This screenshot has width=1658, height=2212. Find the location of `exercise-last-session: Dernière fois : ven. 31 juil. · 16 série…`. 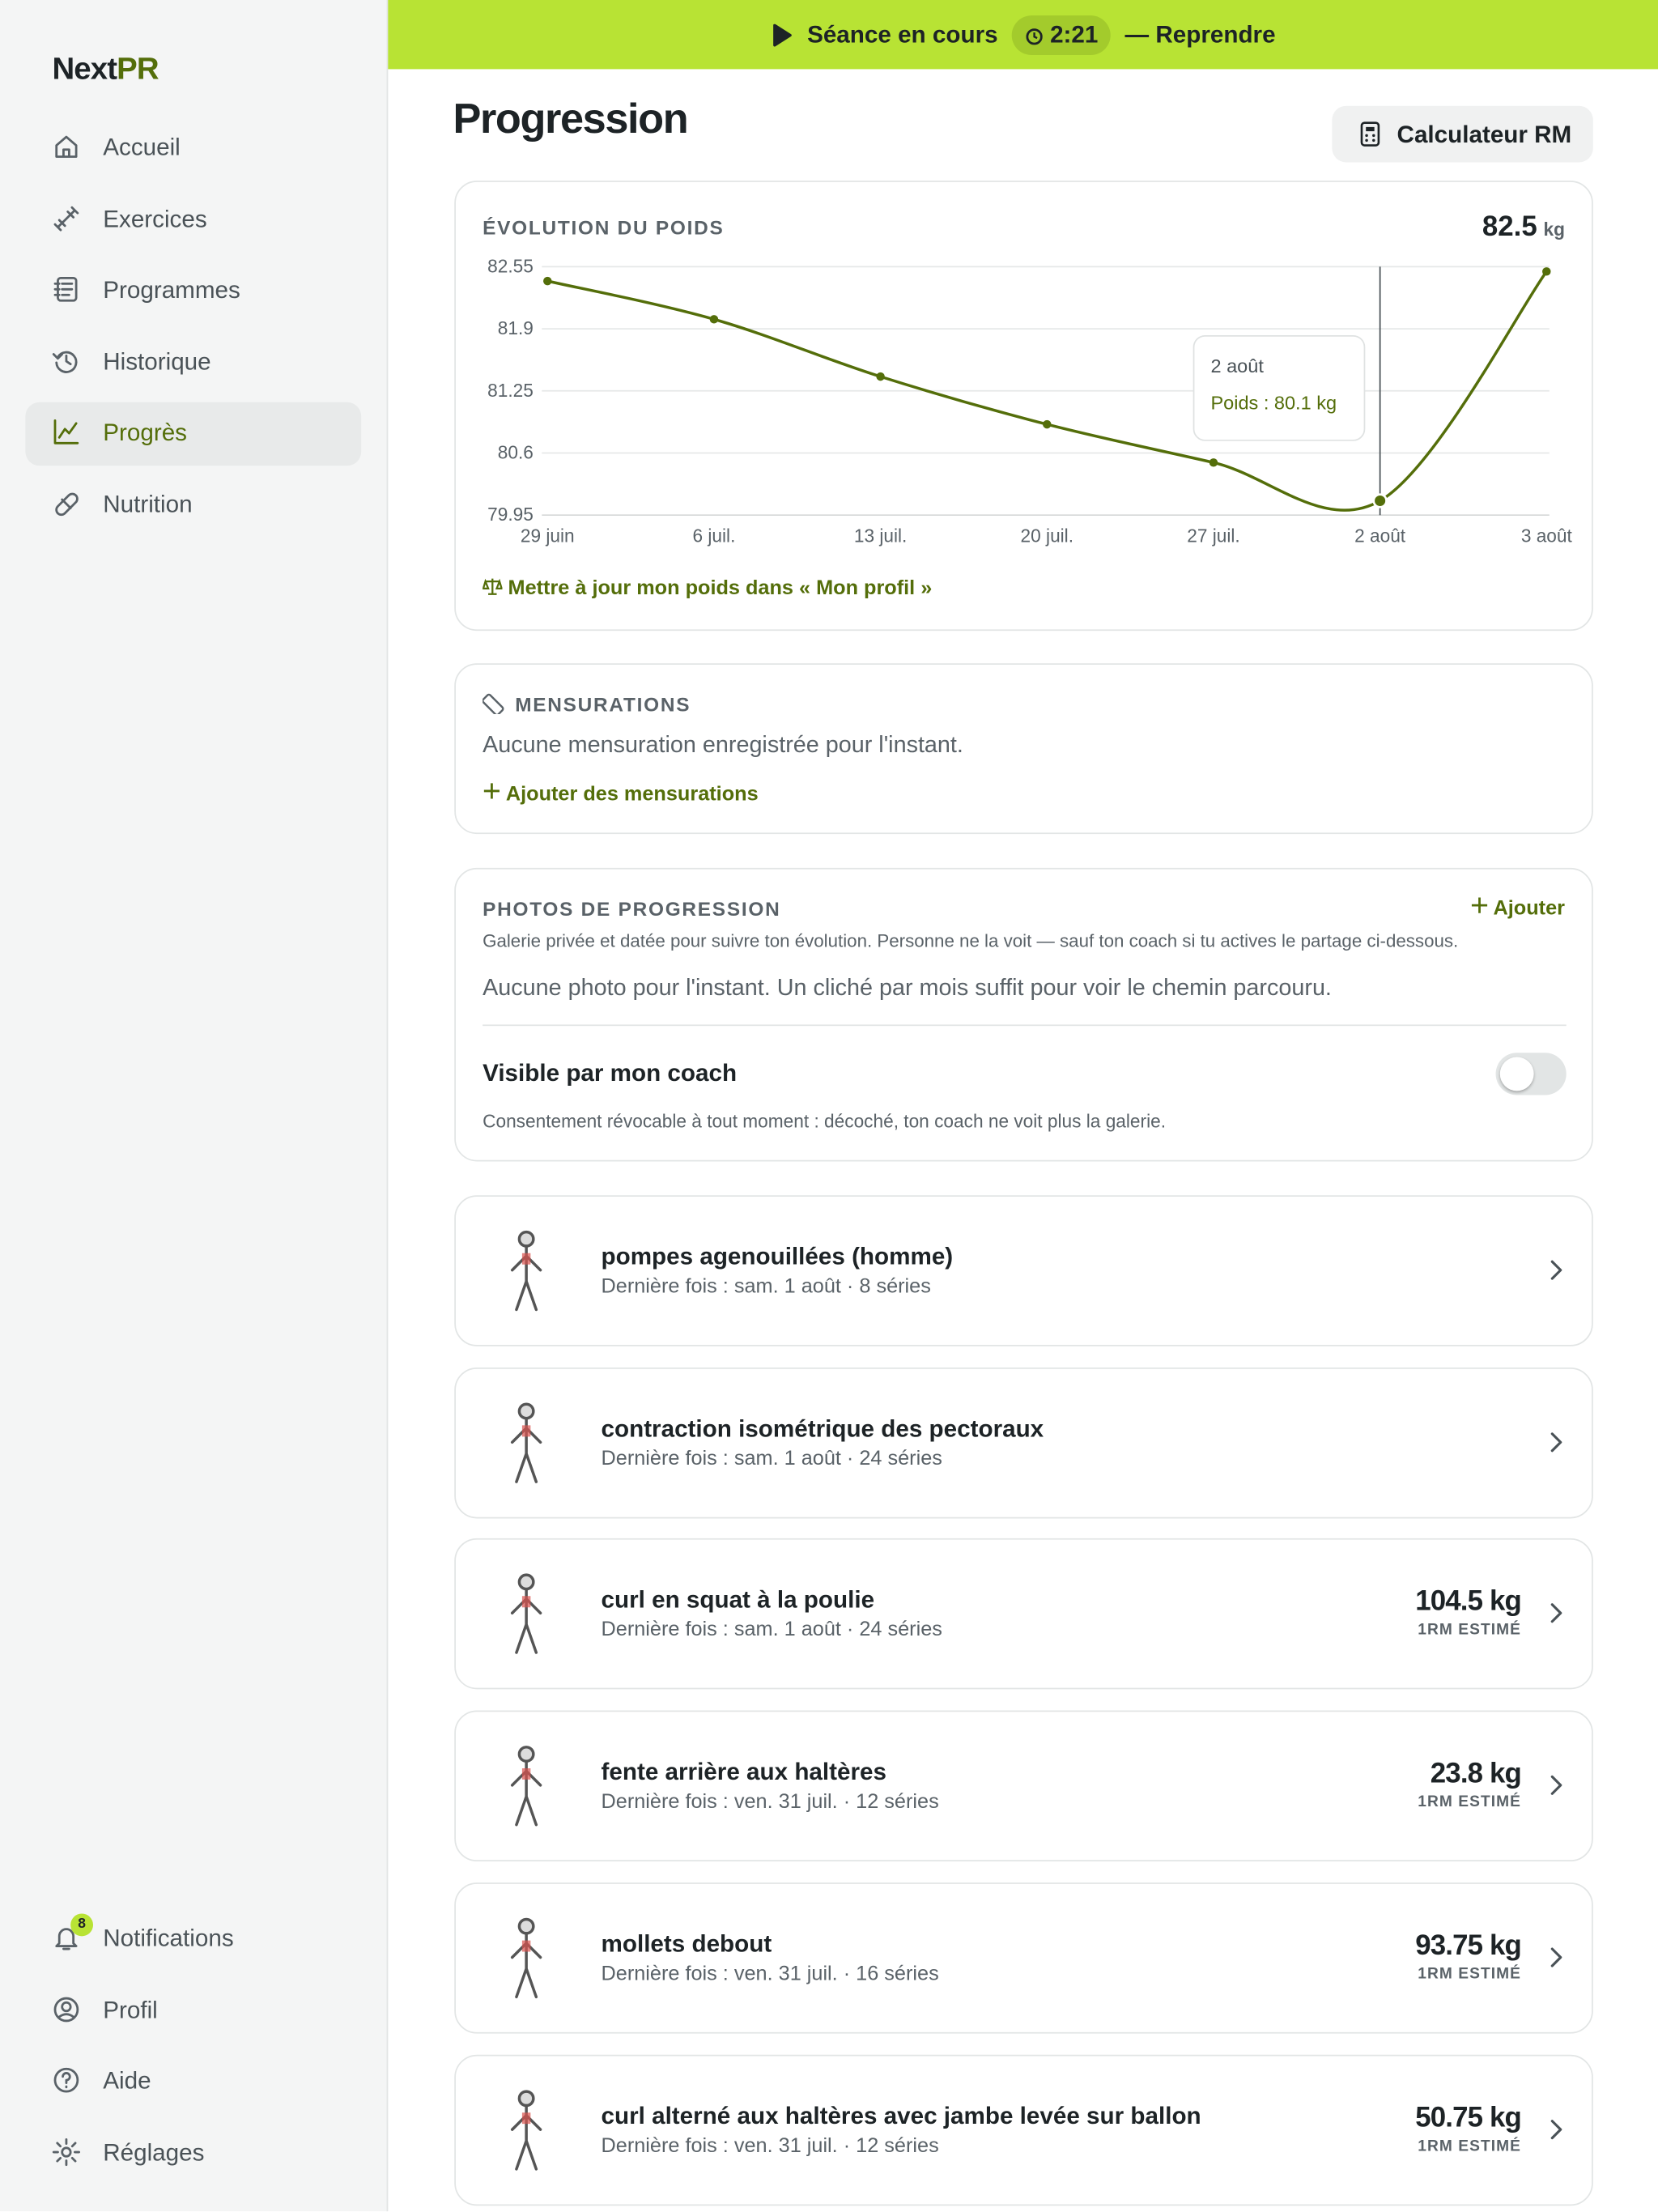

exercise-last-session: Dernière fois : ven. 31 juil. · 16 série… is located at coordinates (770, 1975).